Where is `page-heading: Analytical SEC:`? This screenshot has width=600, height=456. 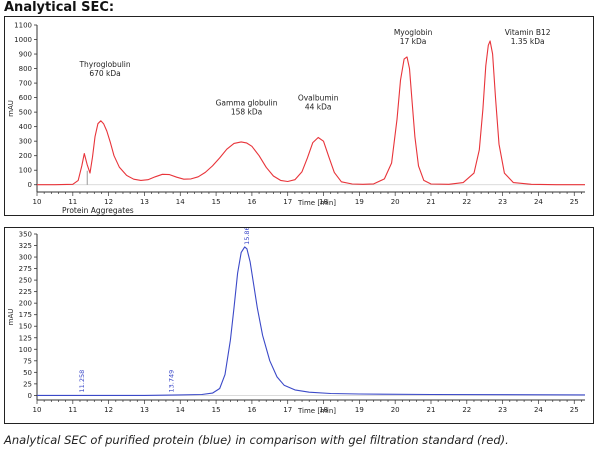 page-heading: Analytical SEC: is located at coordinates (59, 7).